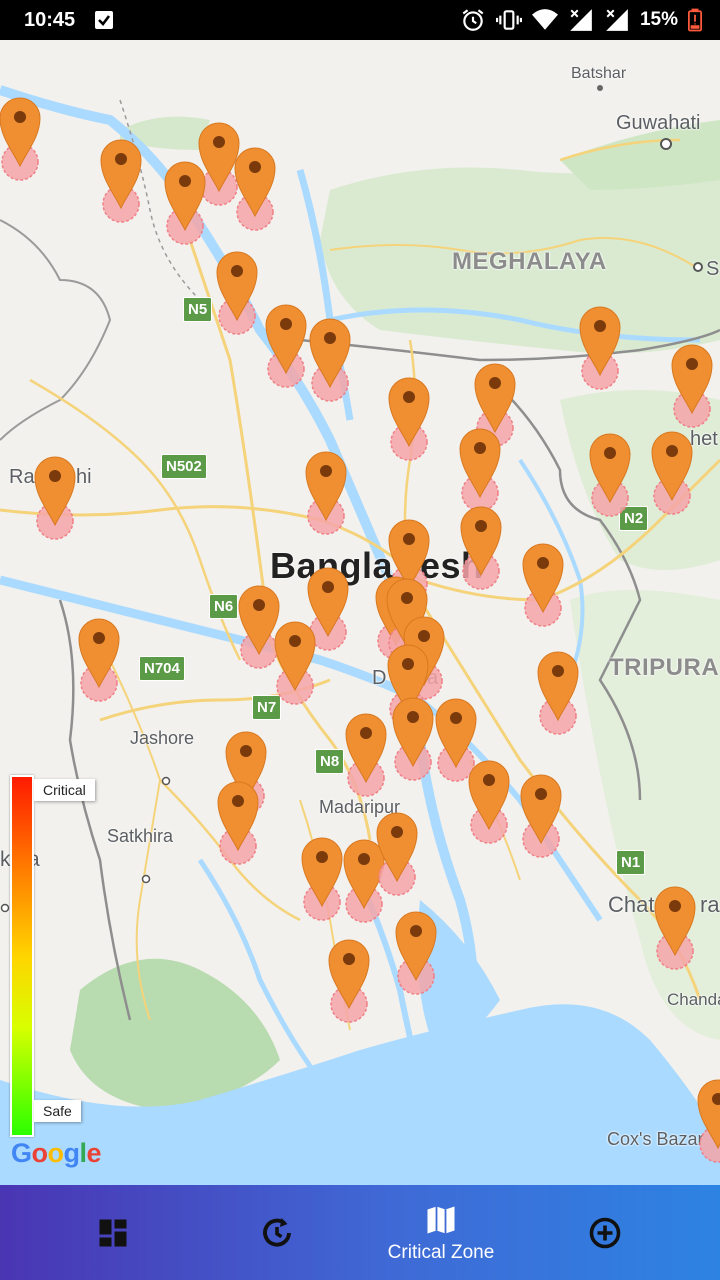 This screenshot has height=1280, width=720. I want to click on road-shield: N502, so click(184, 466).